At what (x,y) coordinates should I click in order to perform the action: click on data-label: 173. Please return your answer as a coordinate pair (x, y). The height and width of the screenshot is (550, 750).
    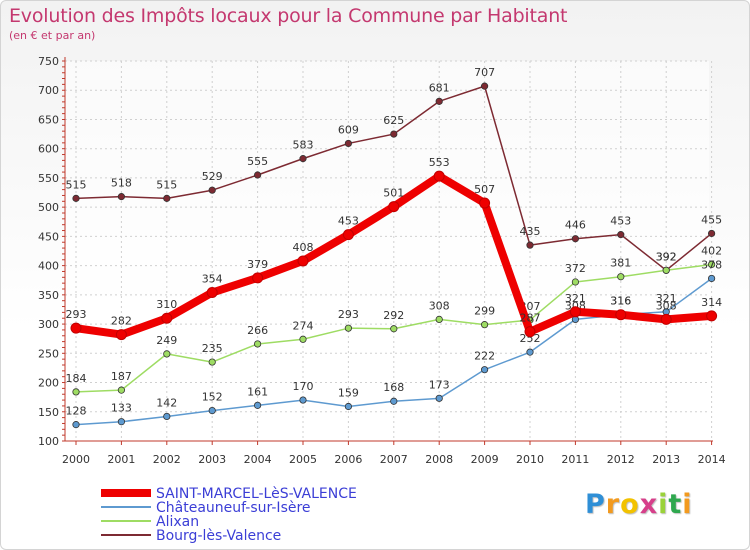
    Looking at the image, I should click on (439, 384).